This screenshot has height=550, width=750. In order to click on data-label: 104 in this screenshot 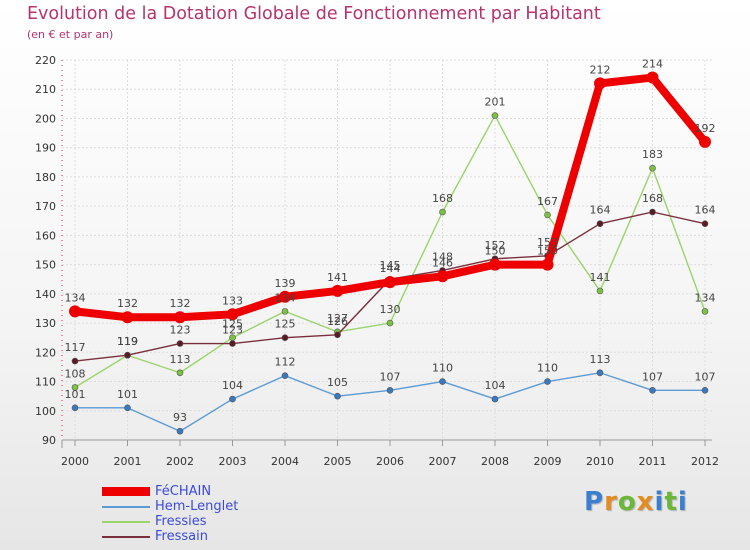, I will do `click(495, 385)`.